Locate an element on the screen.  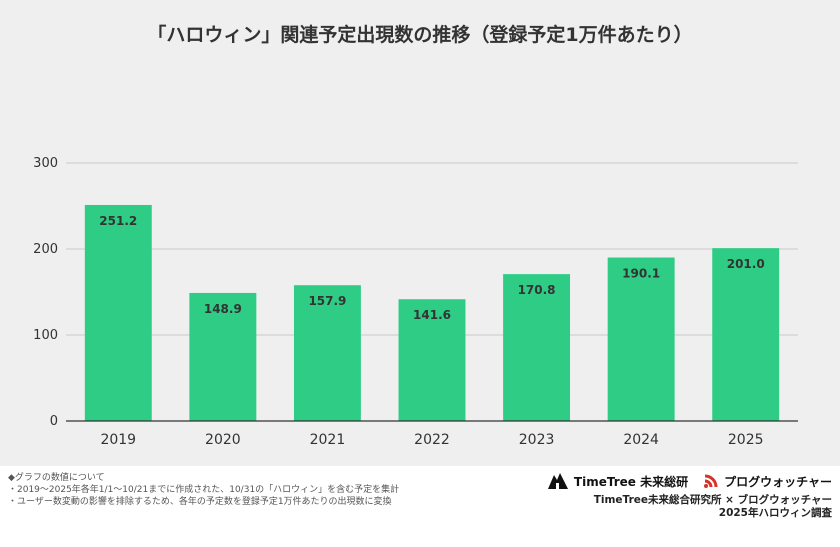
bar-2023 is located at coordinates (537, 347).